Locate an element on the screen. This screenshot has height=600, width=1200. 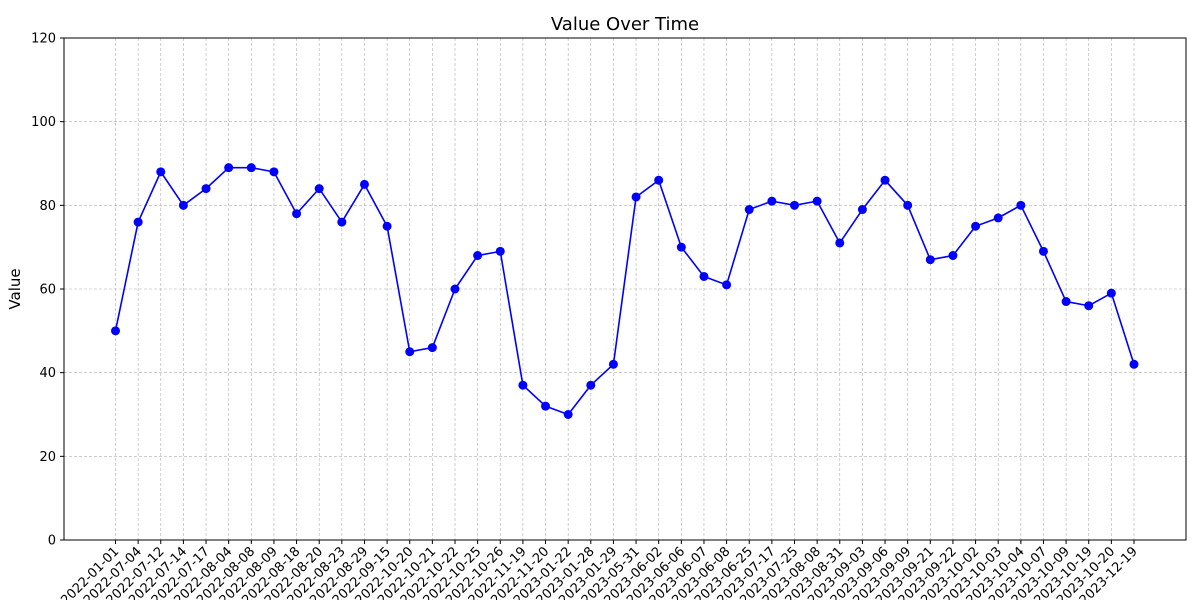
y-tick-label: 120 is located at coordinates (43, 39).